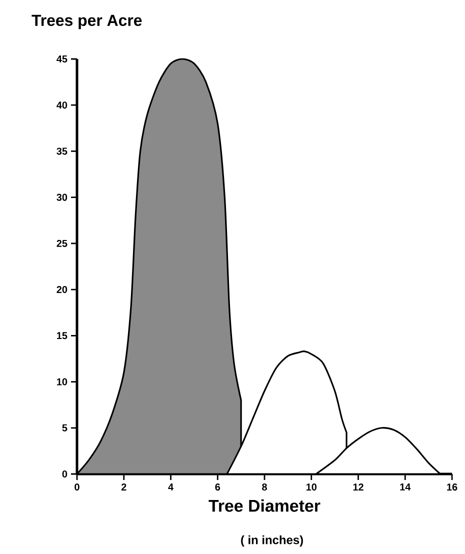  What do you see at coordinates (62, 290) in the screenshot?
I see `y-tick-label: 20` at bounding box center [62, 290].